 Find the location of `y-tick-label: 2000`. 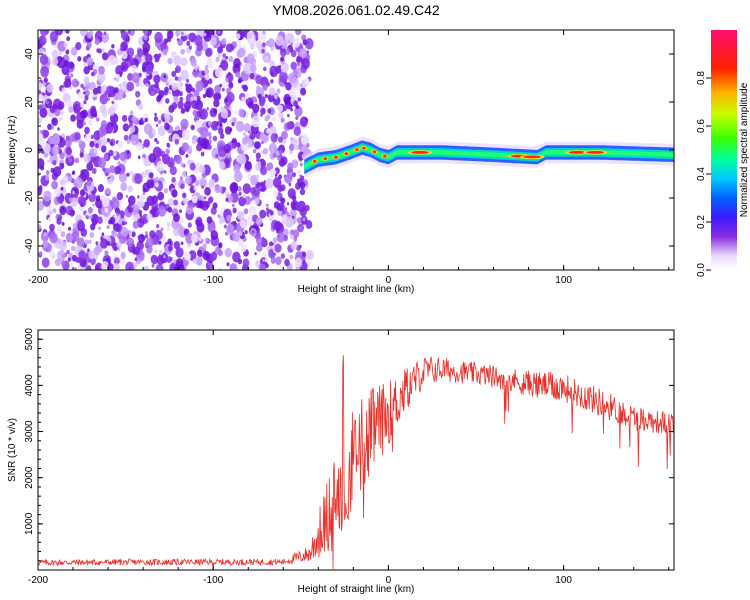

y-tick-label: 2000 is located at coordinates (29, 477).